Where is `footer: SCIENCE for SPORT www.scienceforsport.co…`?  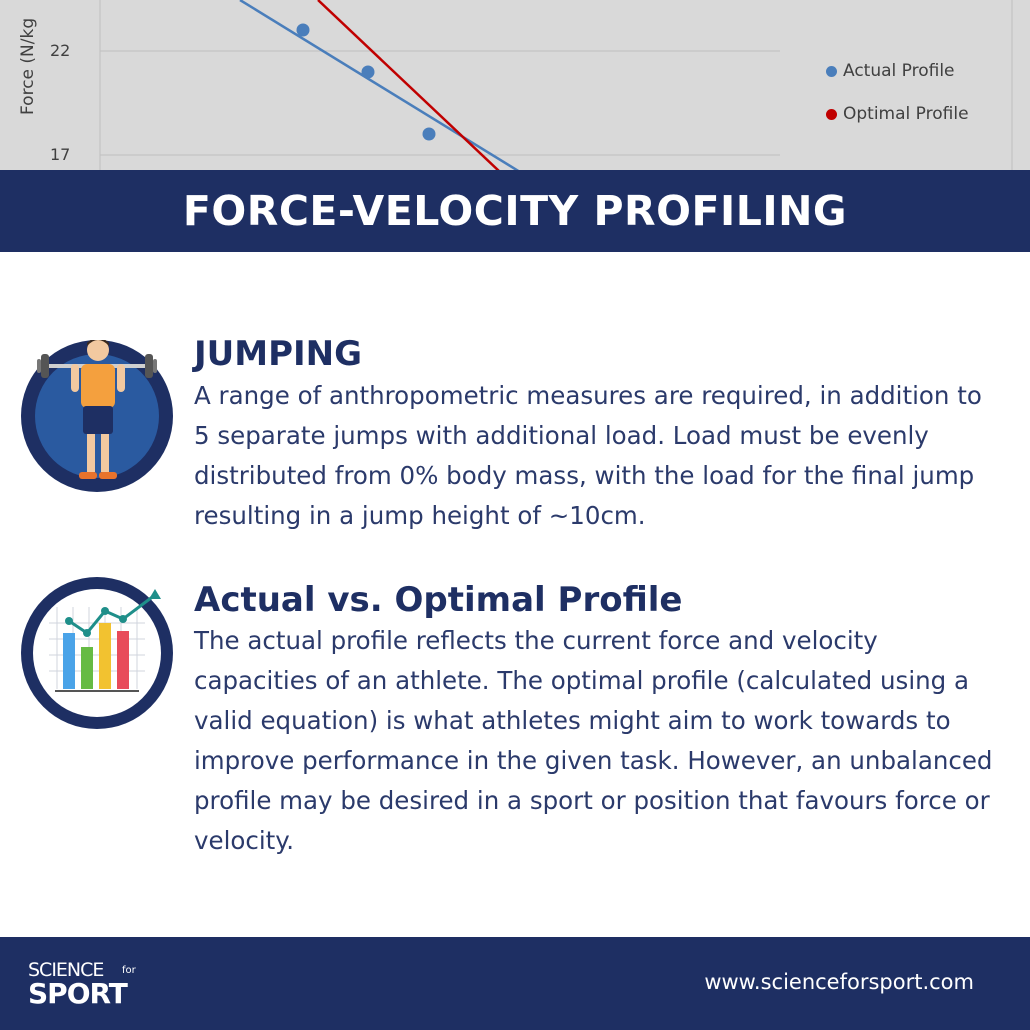 footer: SCIENCE for SPORT www.scienceforsport.co… is located at coordinates (515, 983).